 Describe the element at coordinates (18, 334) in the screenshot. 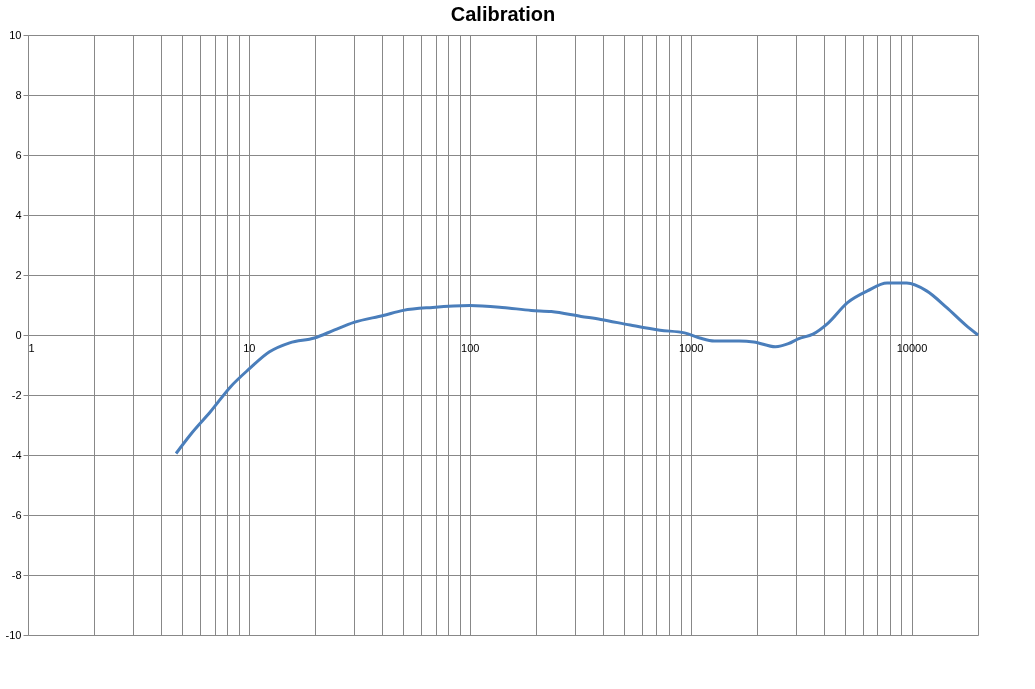

I see `y-tick-label: 0` at that location.